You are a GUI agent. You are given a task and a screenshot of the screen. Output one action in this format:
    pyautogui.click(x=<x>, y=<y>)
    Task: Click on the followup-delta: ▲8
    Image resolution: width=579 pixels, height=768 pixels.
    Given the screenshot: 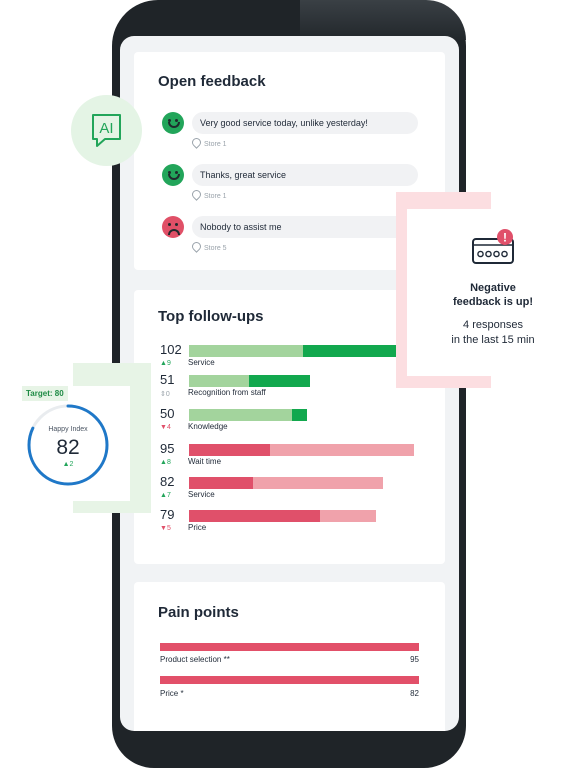 What is the action you would take?
    pyautogui.click(x=165, y=462)
    